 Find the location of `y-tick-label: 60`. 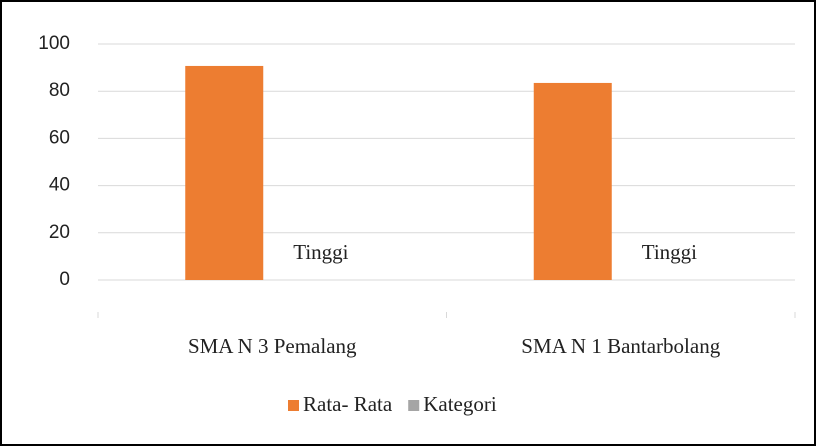

y-tick-label: 60 is located at coordinates (59, 137).